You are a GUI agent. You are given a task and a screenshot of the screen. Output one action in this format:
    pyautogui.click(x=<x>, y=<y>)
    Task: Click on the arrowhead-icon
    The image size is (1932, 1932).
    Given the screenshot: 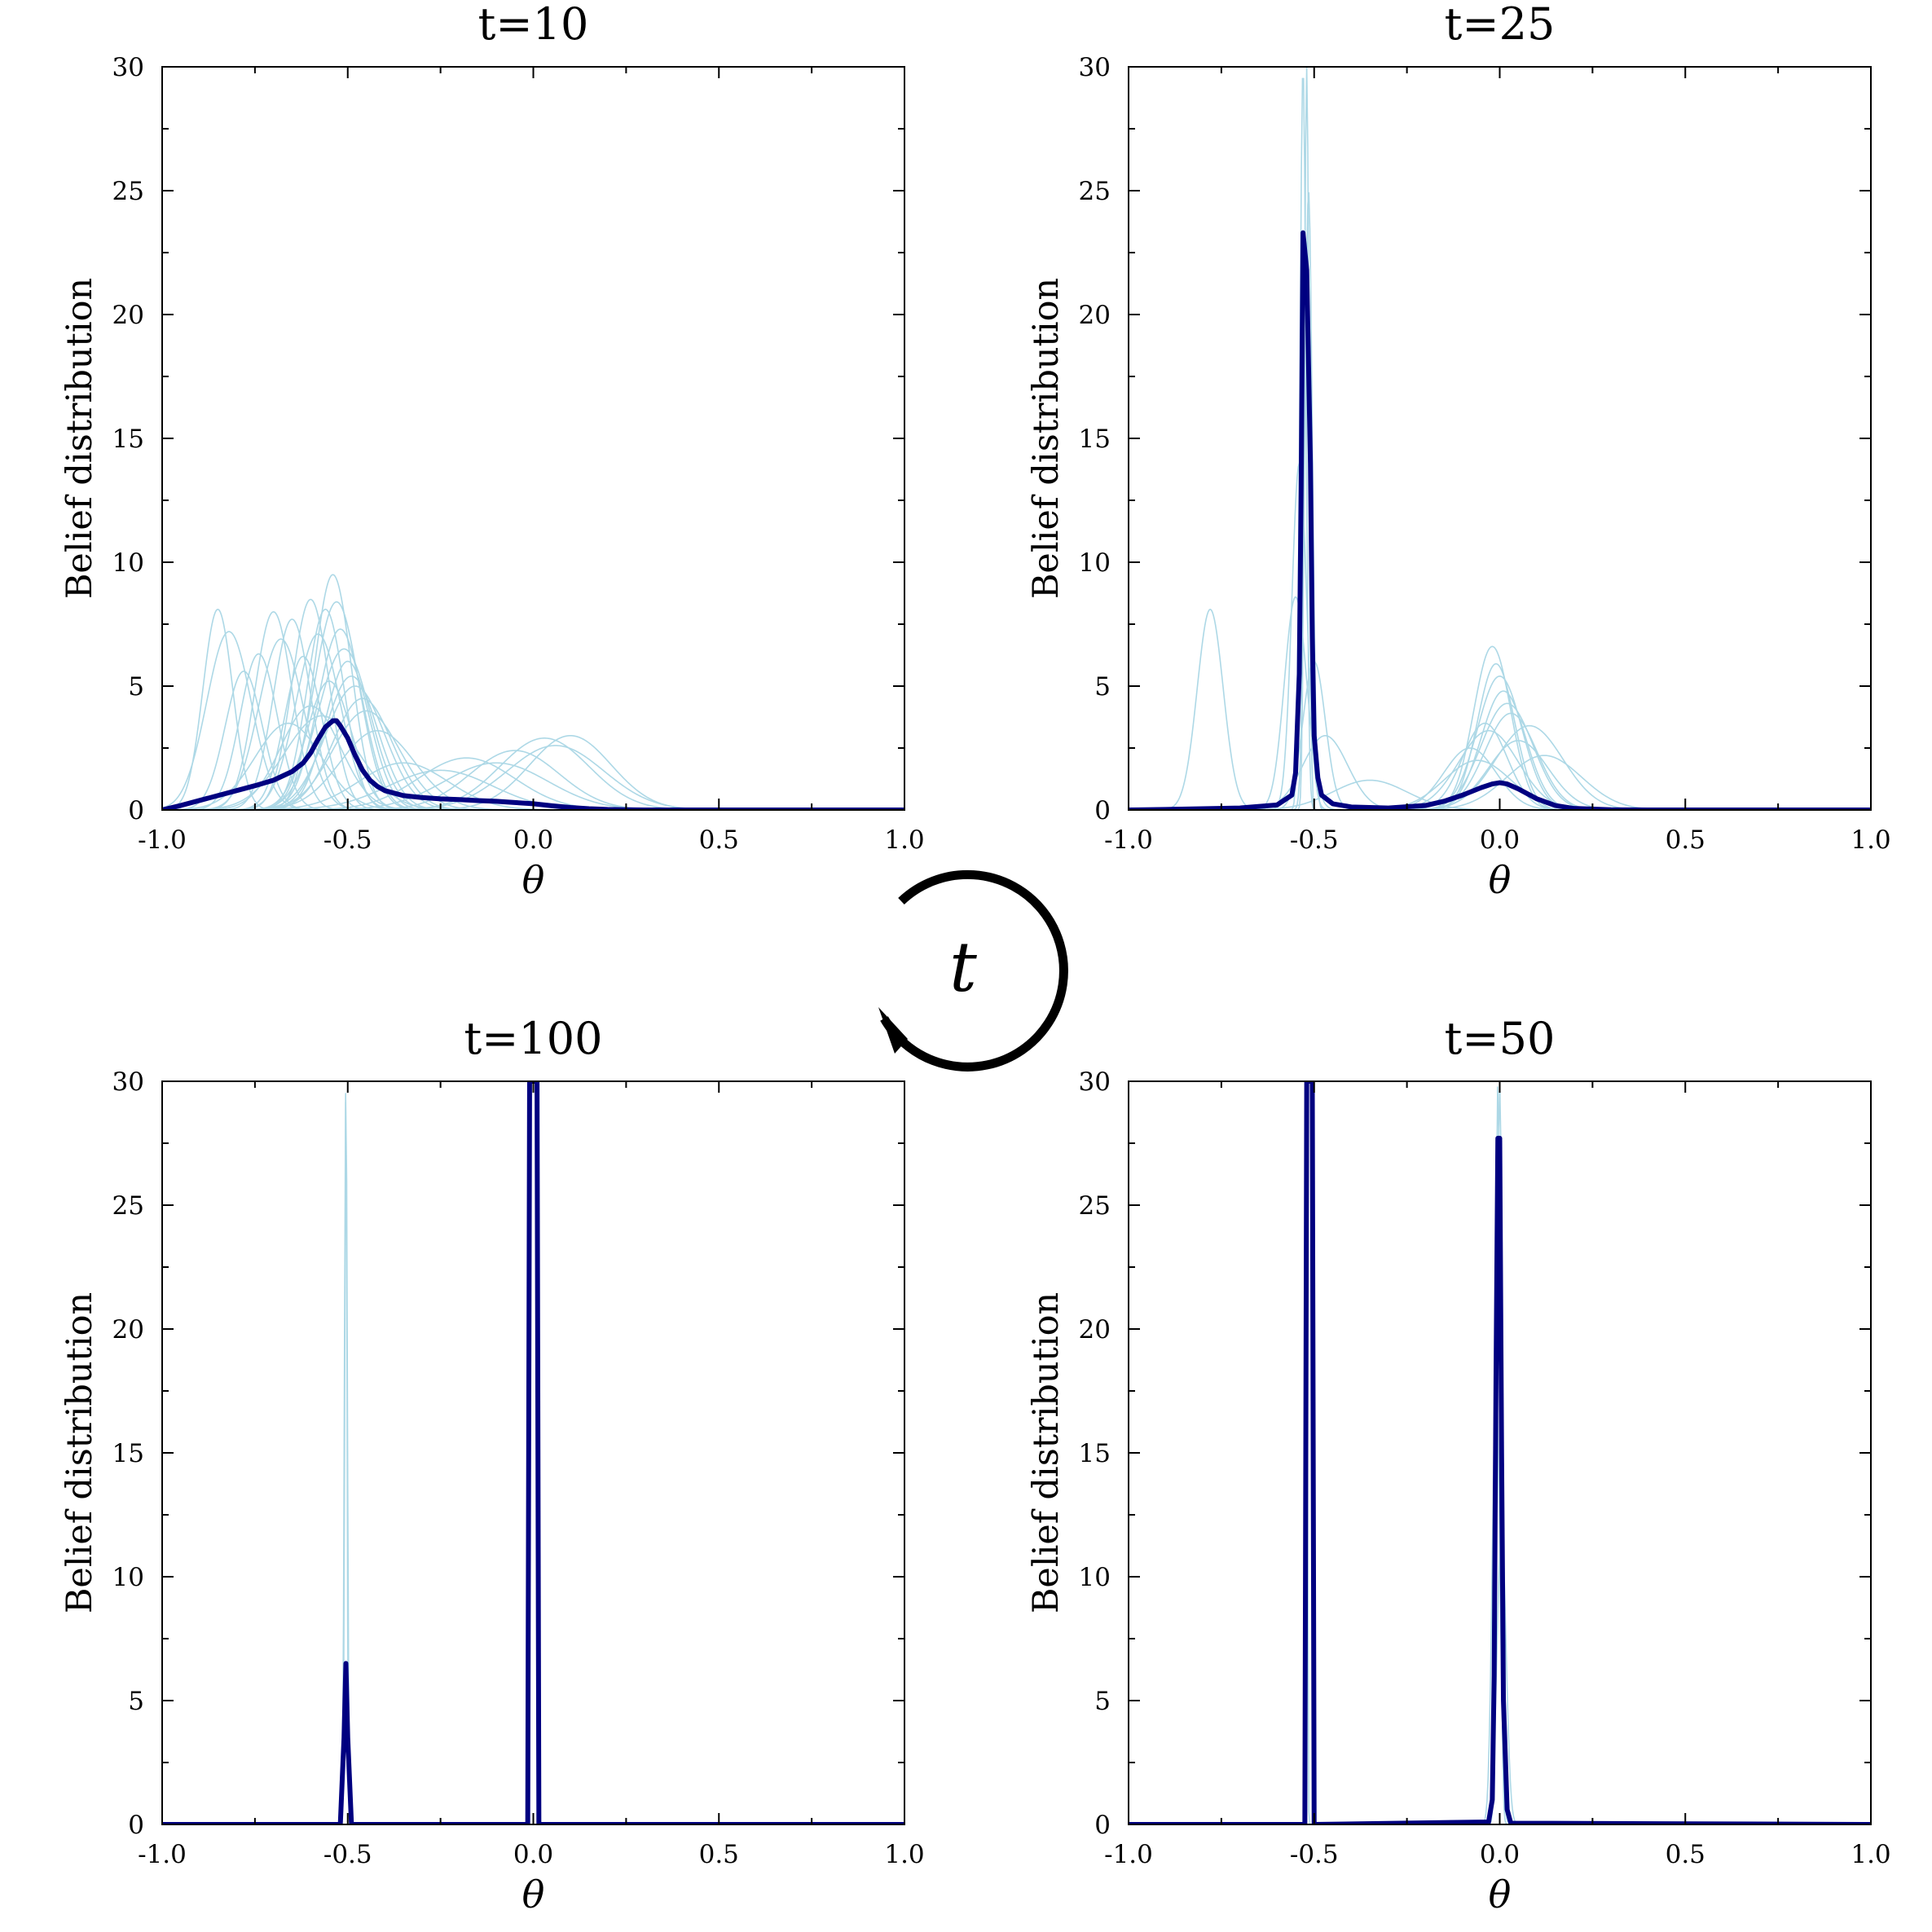 What is the action you would take?
    pyautogui.click(x=893, y=1030)
    